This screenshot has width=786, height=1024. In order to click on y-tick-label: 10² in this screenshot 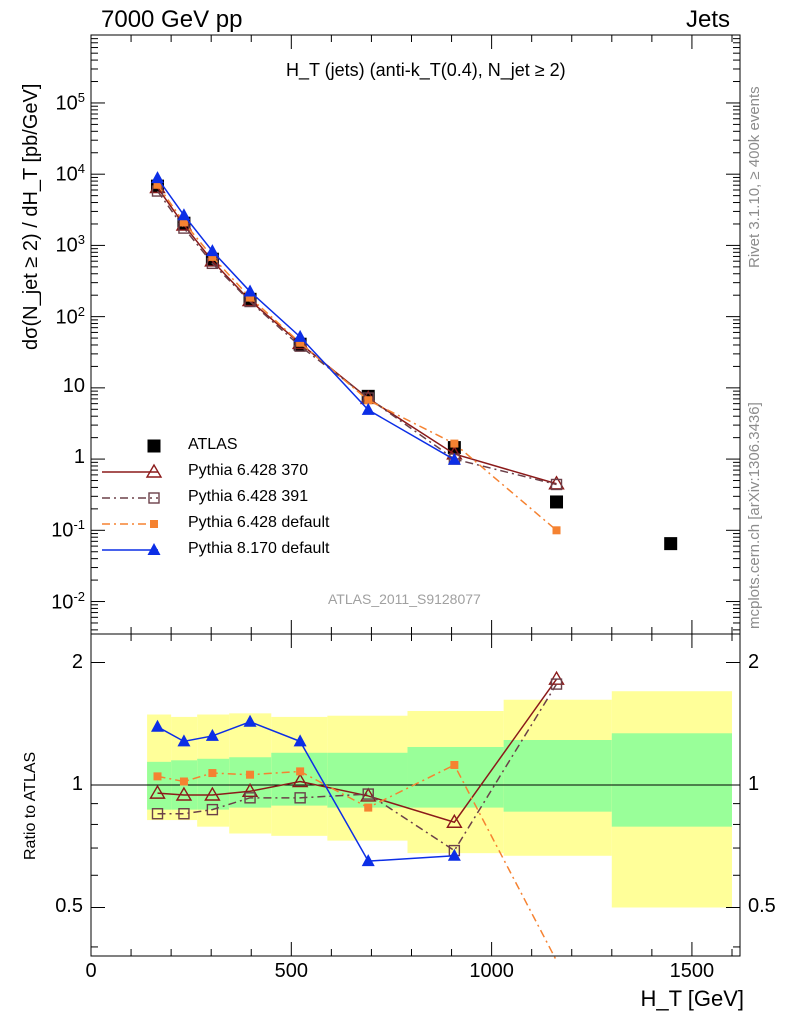, I will do `click(70, 316)`.